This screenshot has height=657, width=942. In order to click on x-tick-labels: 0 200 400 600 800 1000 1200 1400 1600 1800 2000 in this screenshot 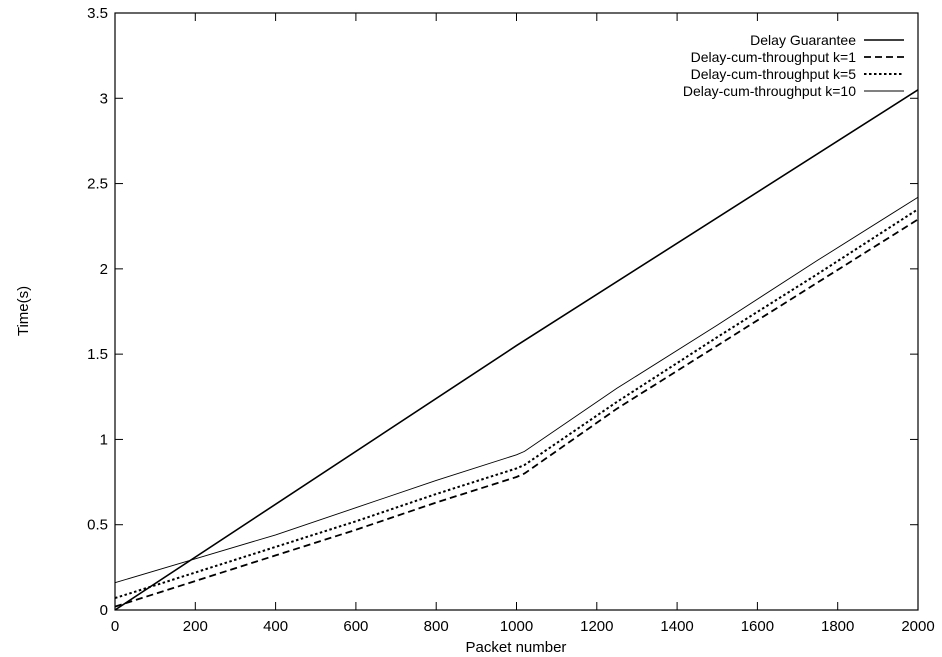, I will do `click(523, 626)`.